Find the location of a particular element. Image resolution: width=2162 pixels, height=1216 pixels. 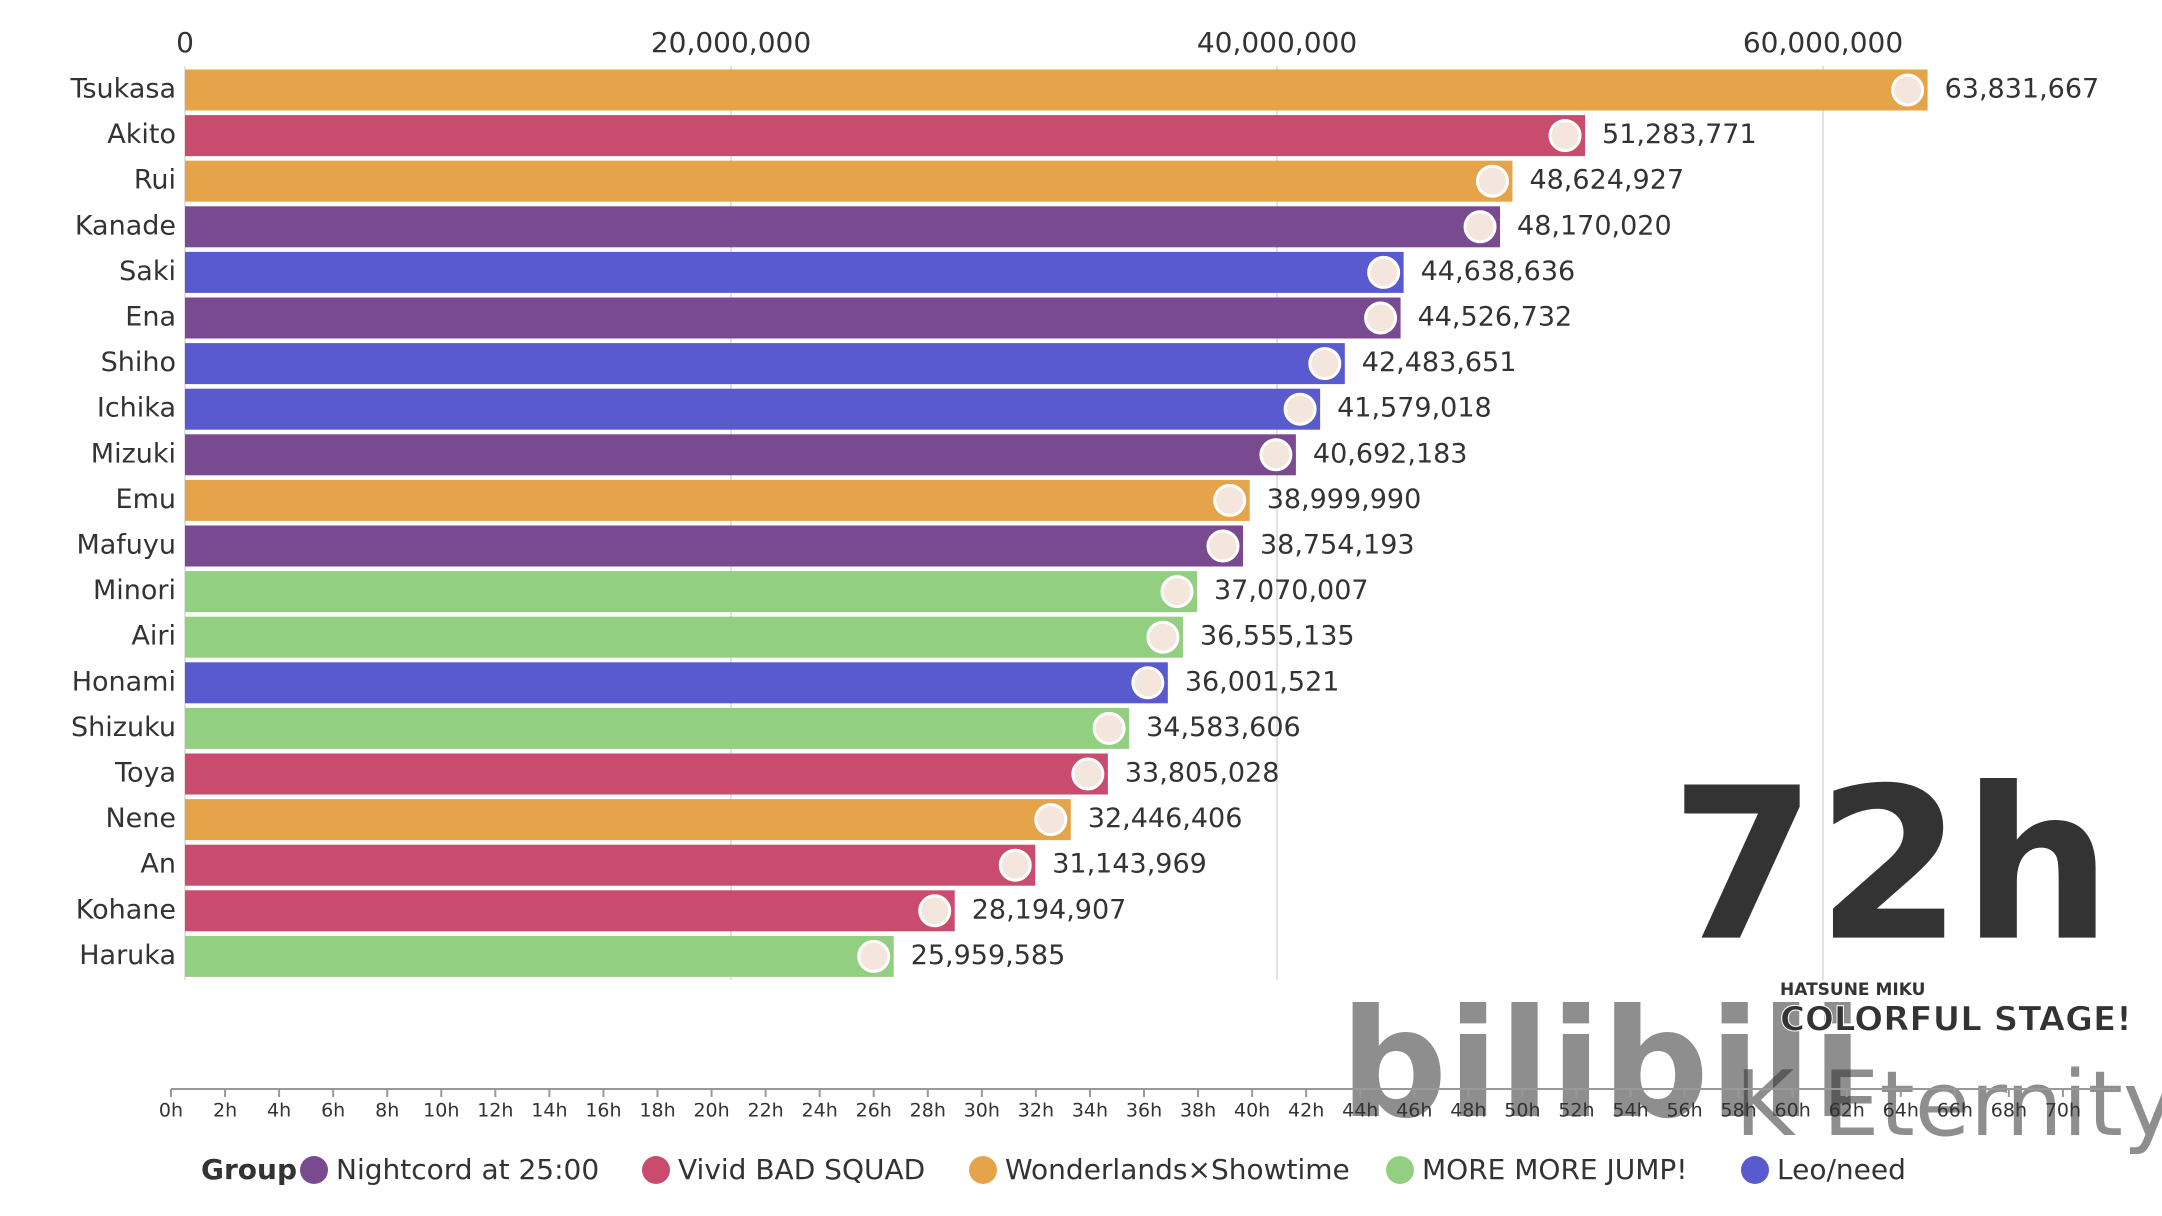

timeline-tick-label: 20h is located at coordinates (711, 1111).